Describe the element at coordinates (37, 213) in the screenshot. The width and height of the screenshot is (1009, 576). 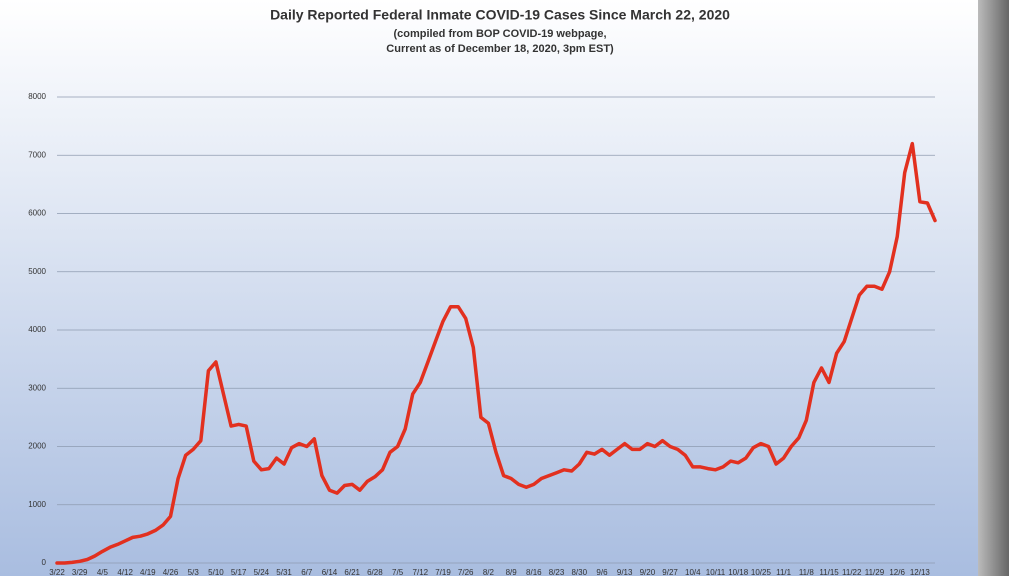
I see `y-tick-label: 6000` at that location.